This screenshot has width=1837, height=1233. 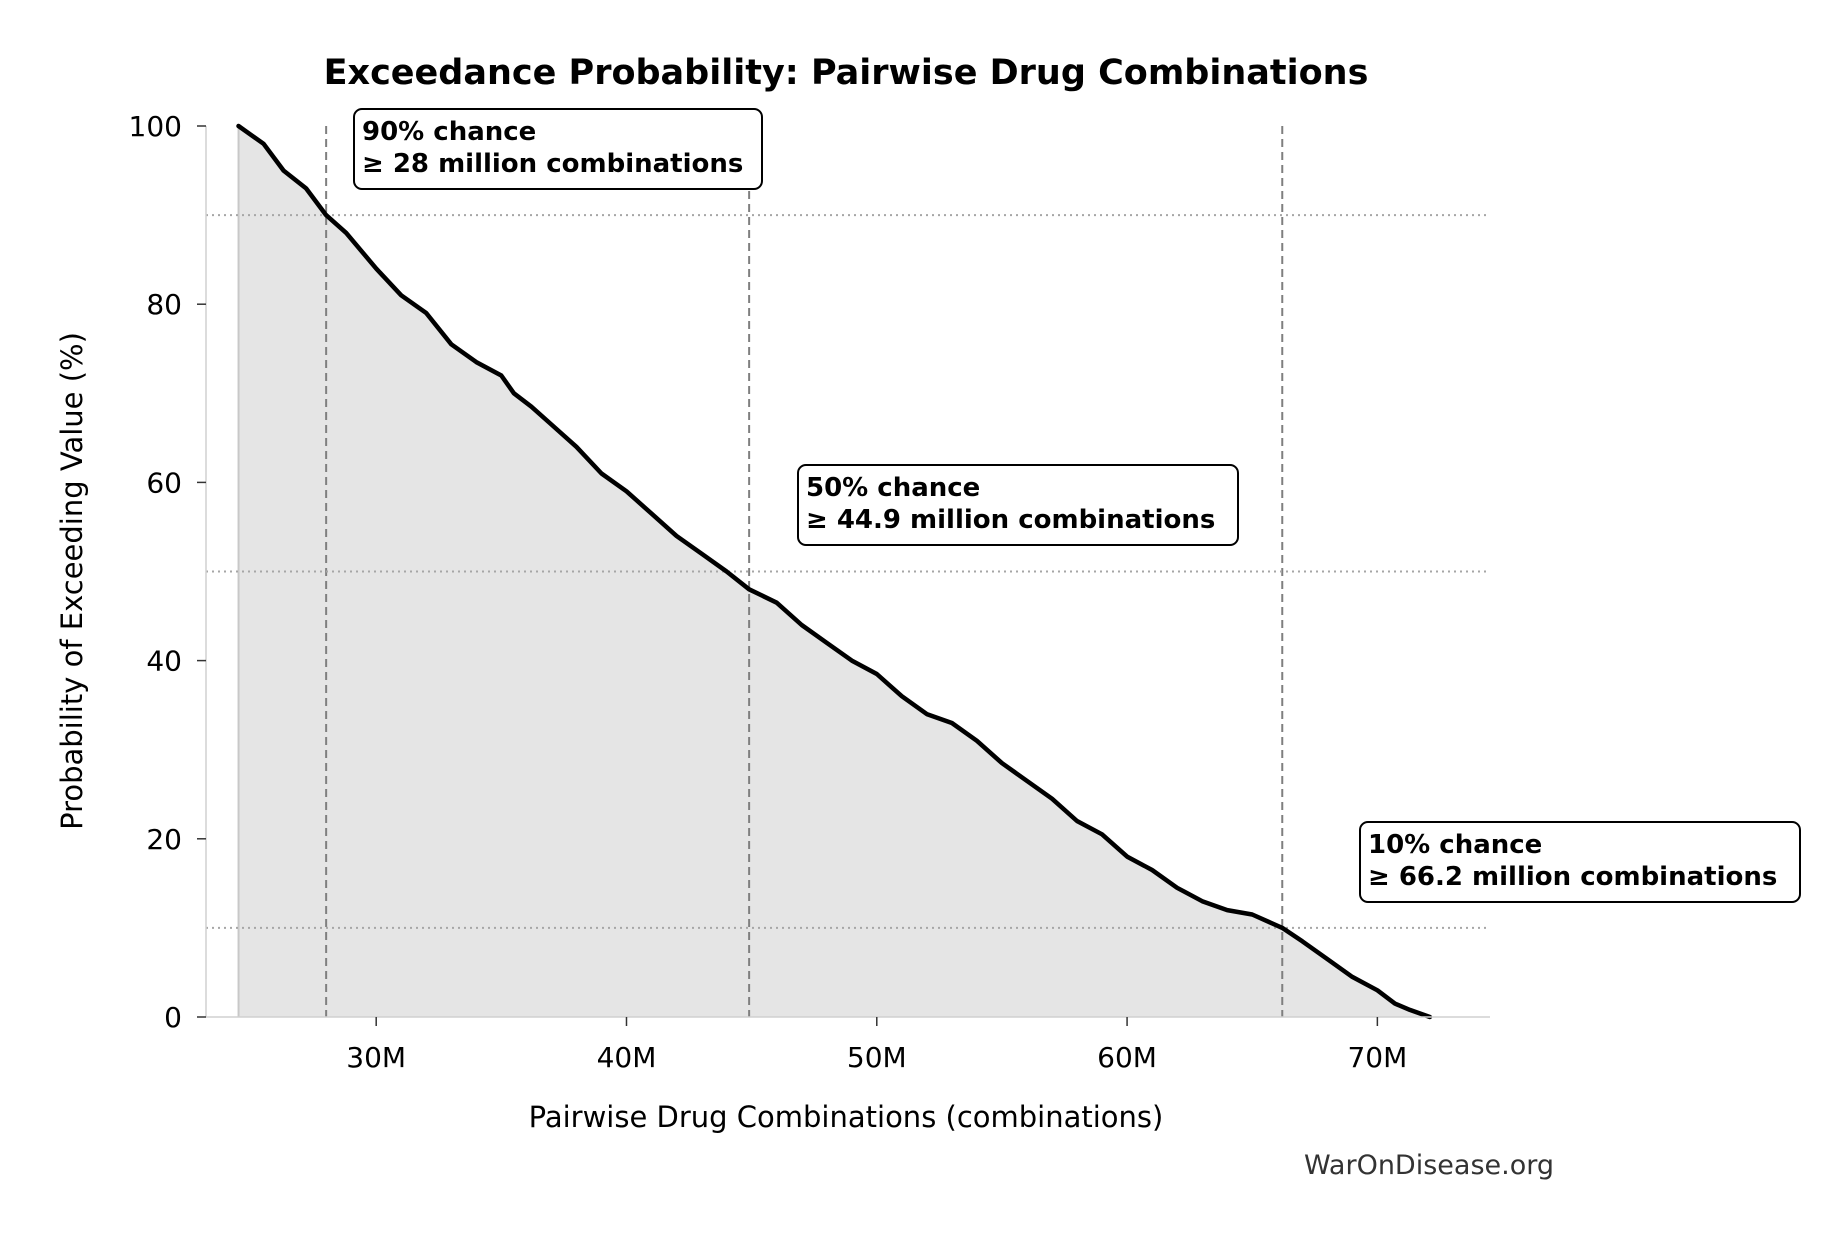 I want to click on y-axis-ticks: 0 20 40 60 80 100, so click(x=167, y=572).